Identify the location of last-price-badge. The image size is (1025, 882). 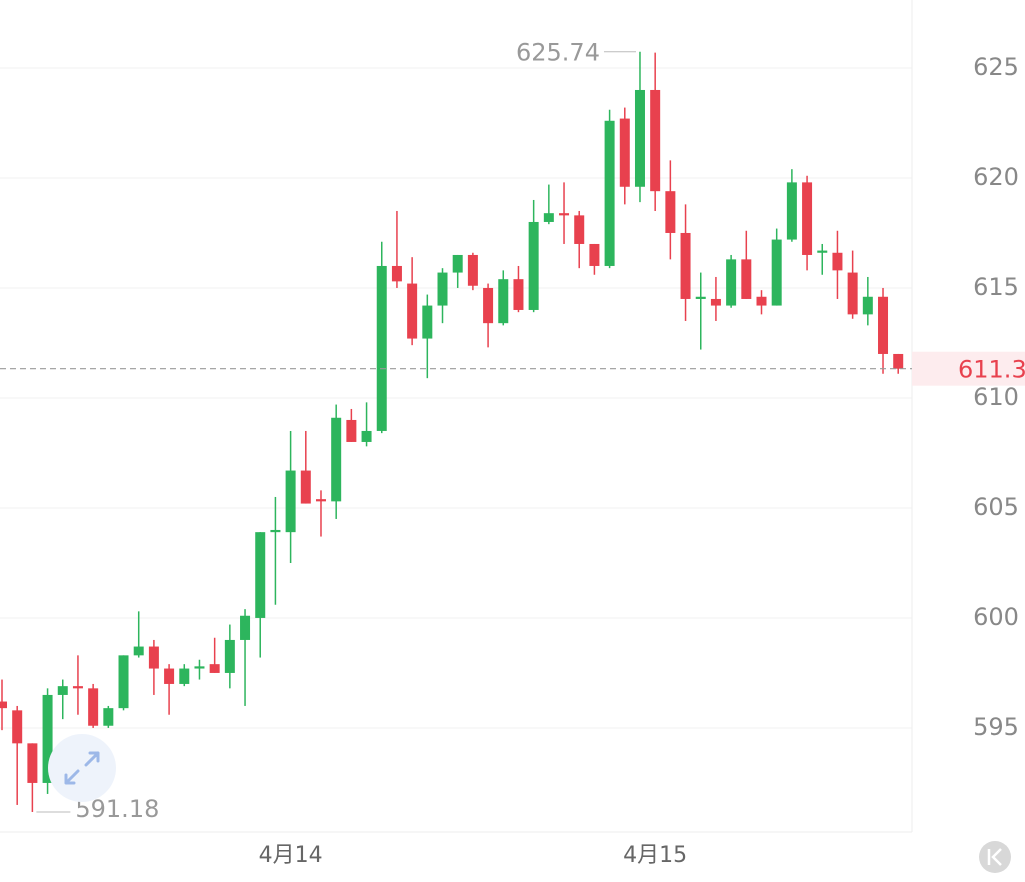
(968, 368).